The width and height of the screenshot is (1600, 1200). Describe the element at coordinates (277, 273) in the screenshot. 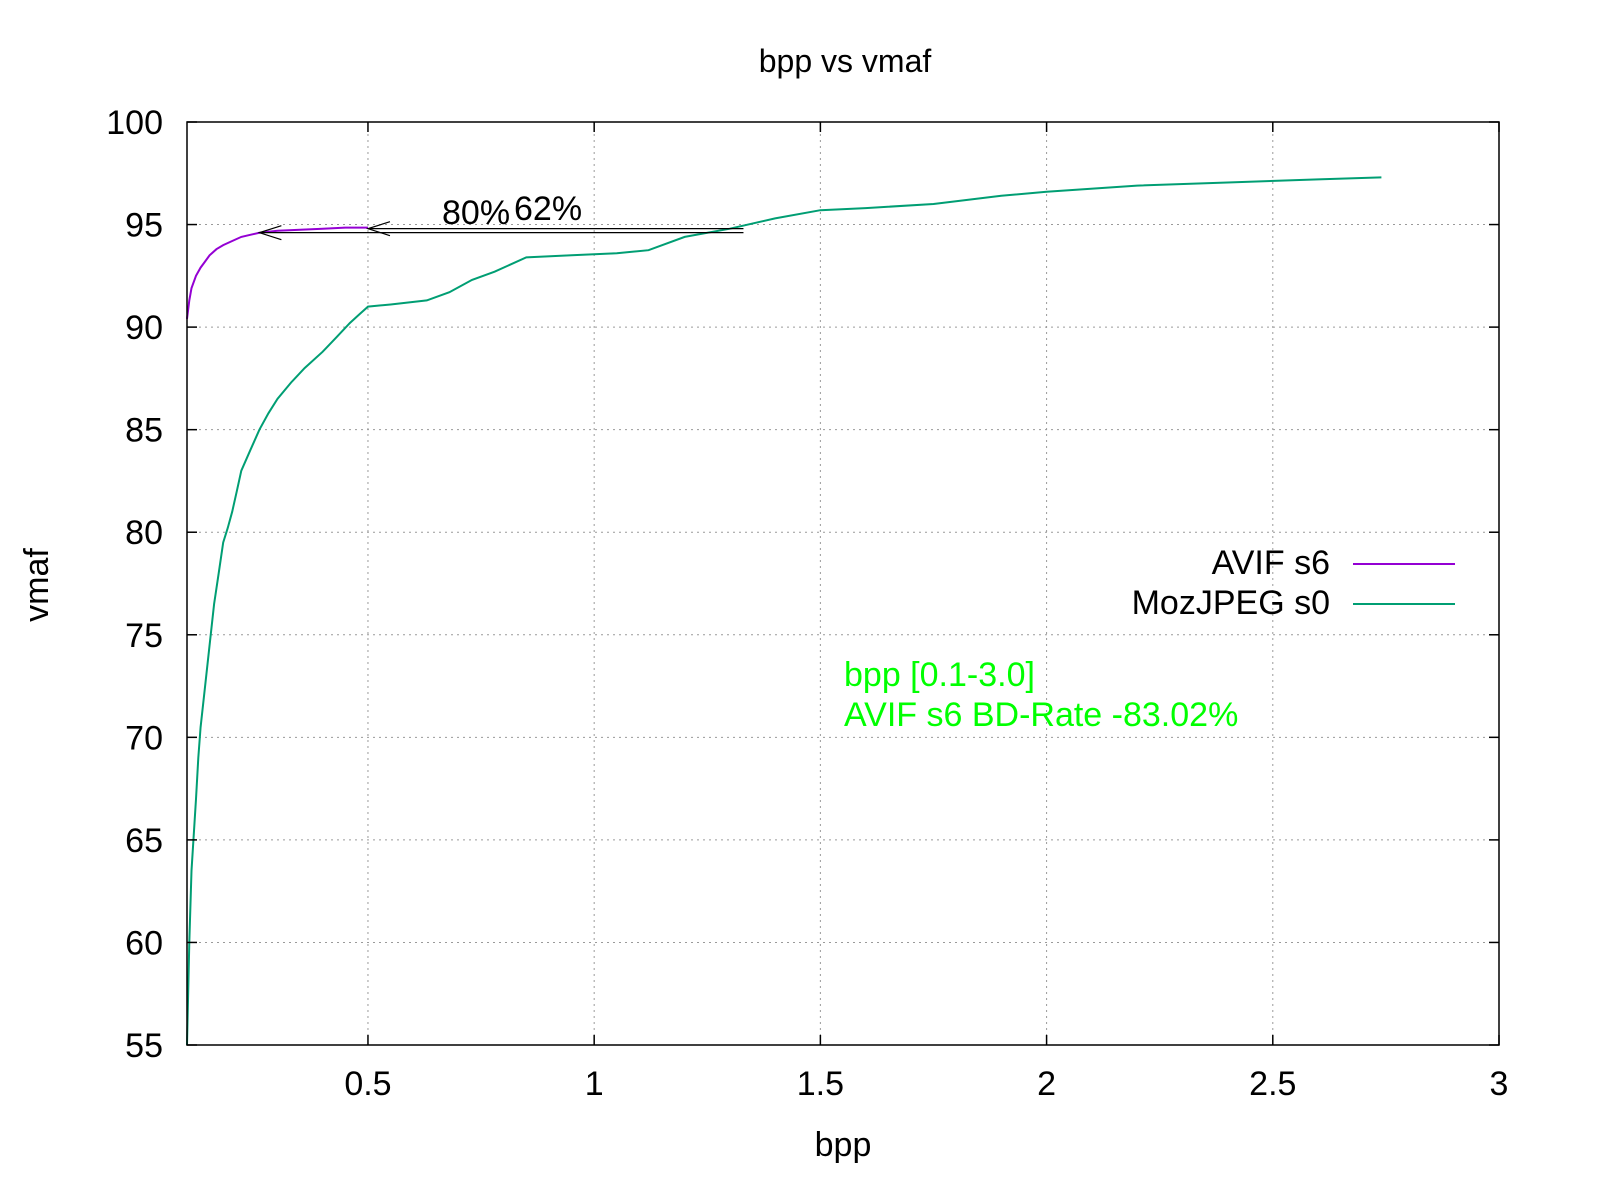

I see `series-line-avif-s6` at that location.